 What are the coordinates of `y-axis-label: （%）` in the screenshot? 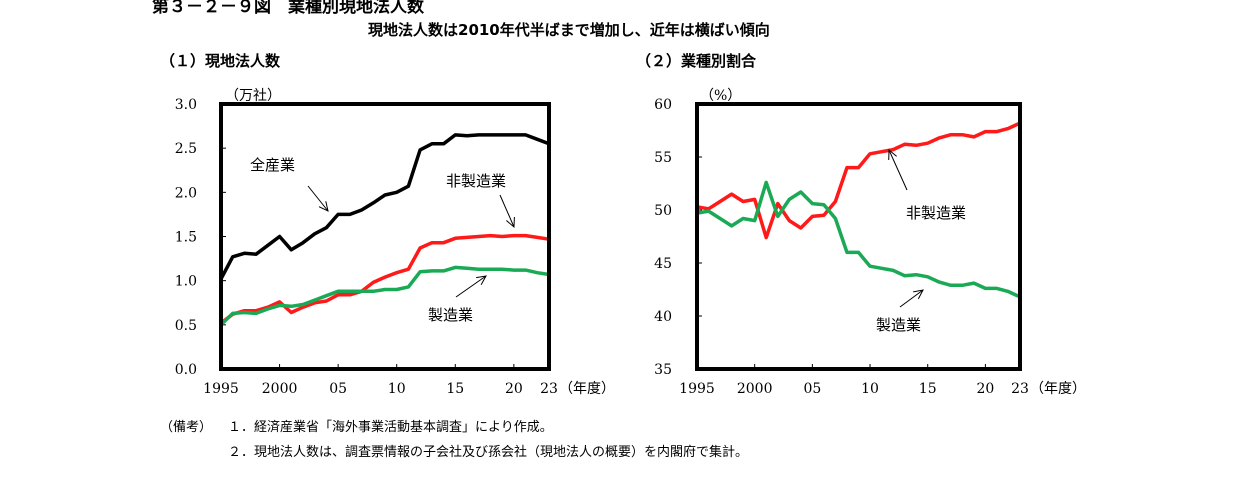 It's located at (720, 96).